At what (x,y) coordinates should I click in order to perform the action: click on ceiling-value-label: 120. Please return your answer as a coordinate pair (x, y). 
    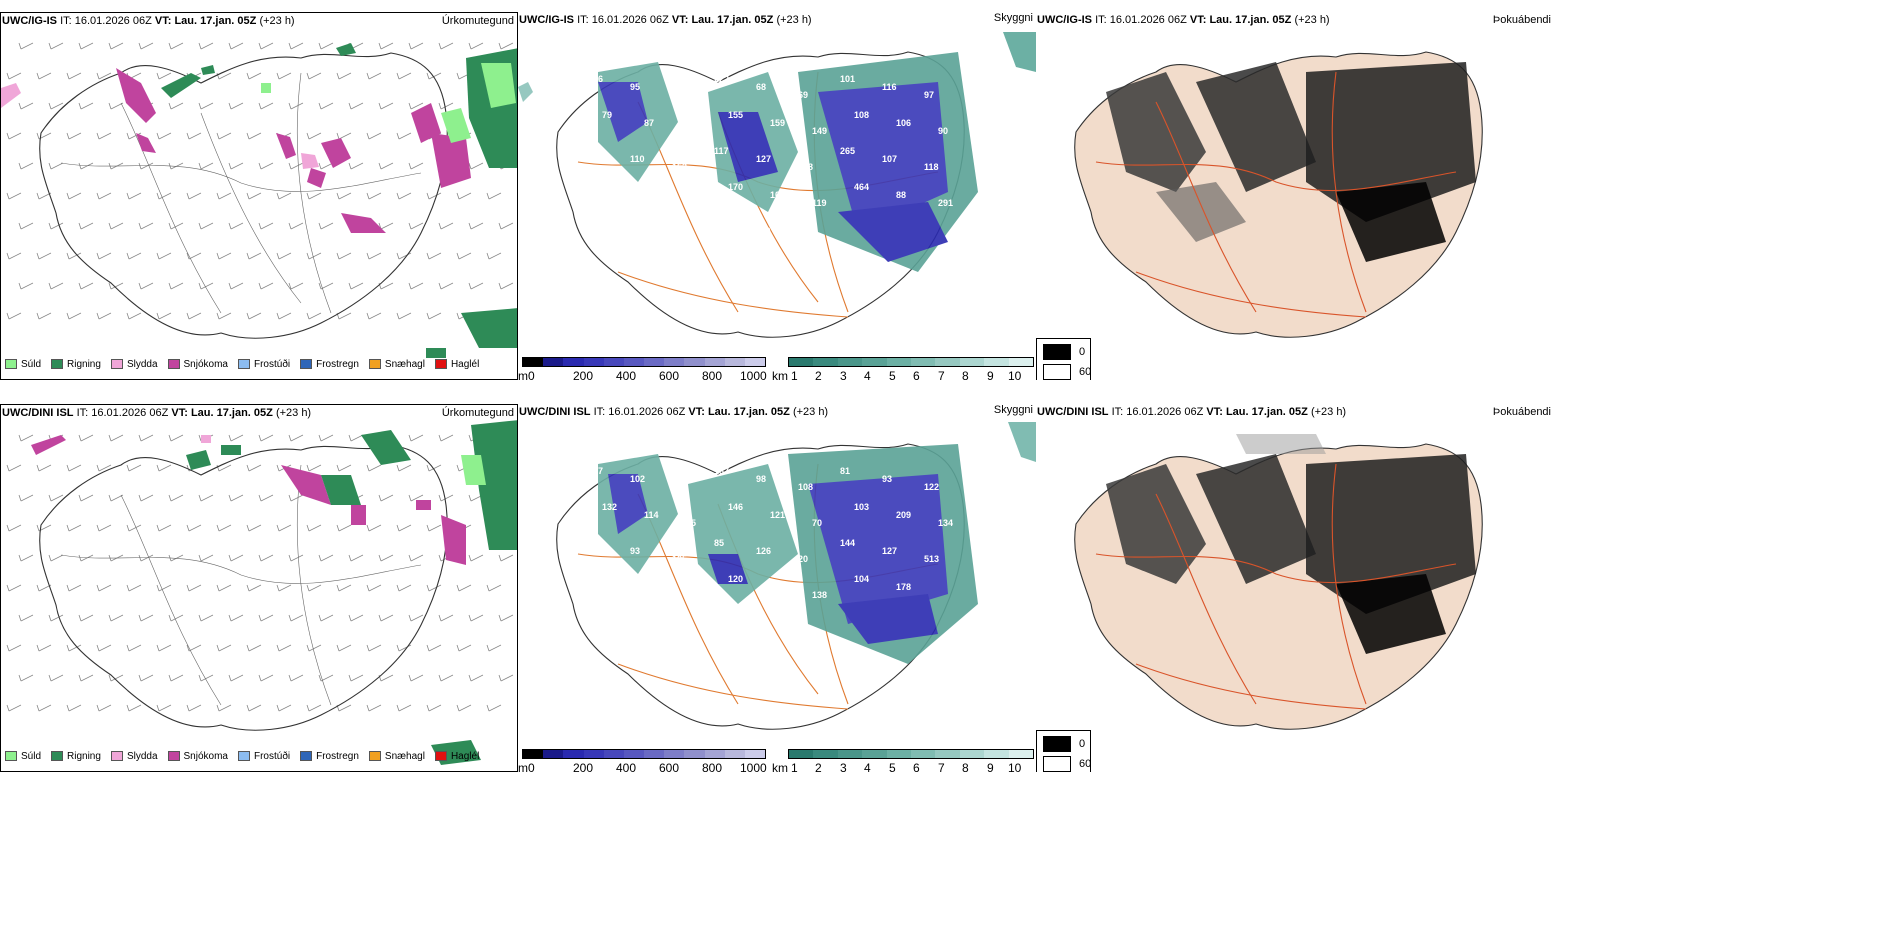
    Looking at the image, I should click on (735, 579).